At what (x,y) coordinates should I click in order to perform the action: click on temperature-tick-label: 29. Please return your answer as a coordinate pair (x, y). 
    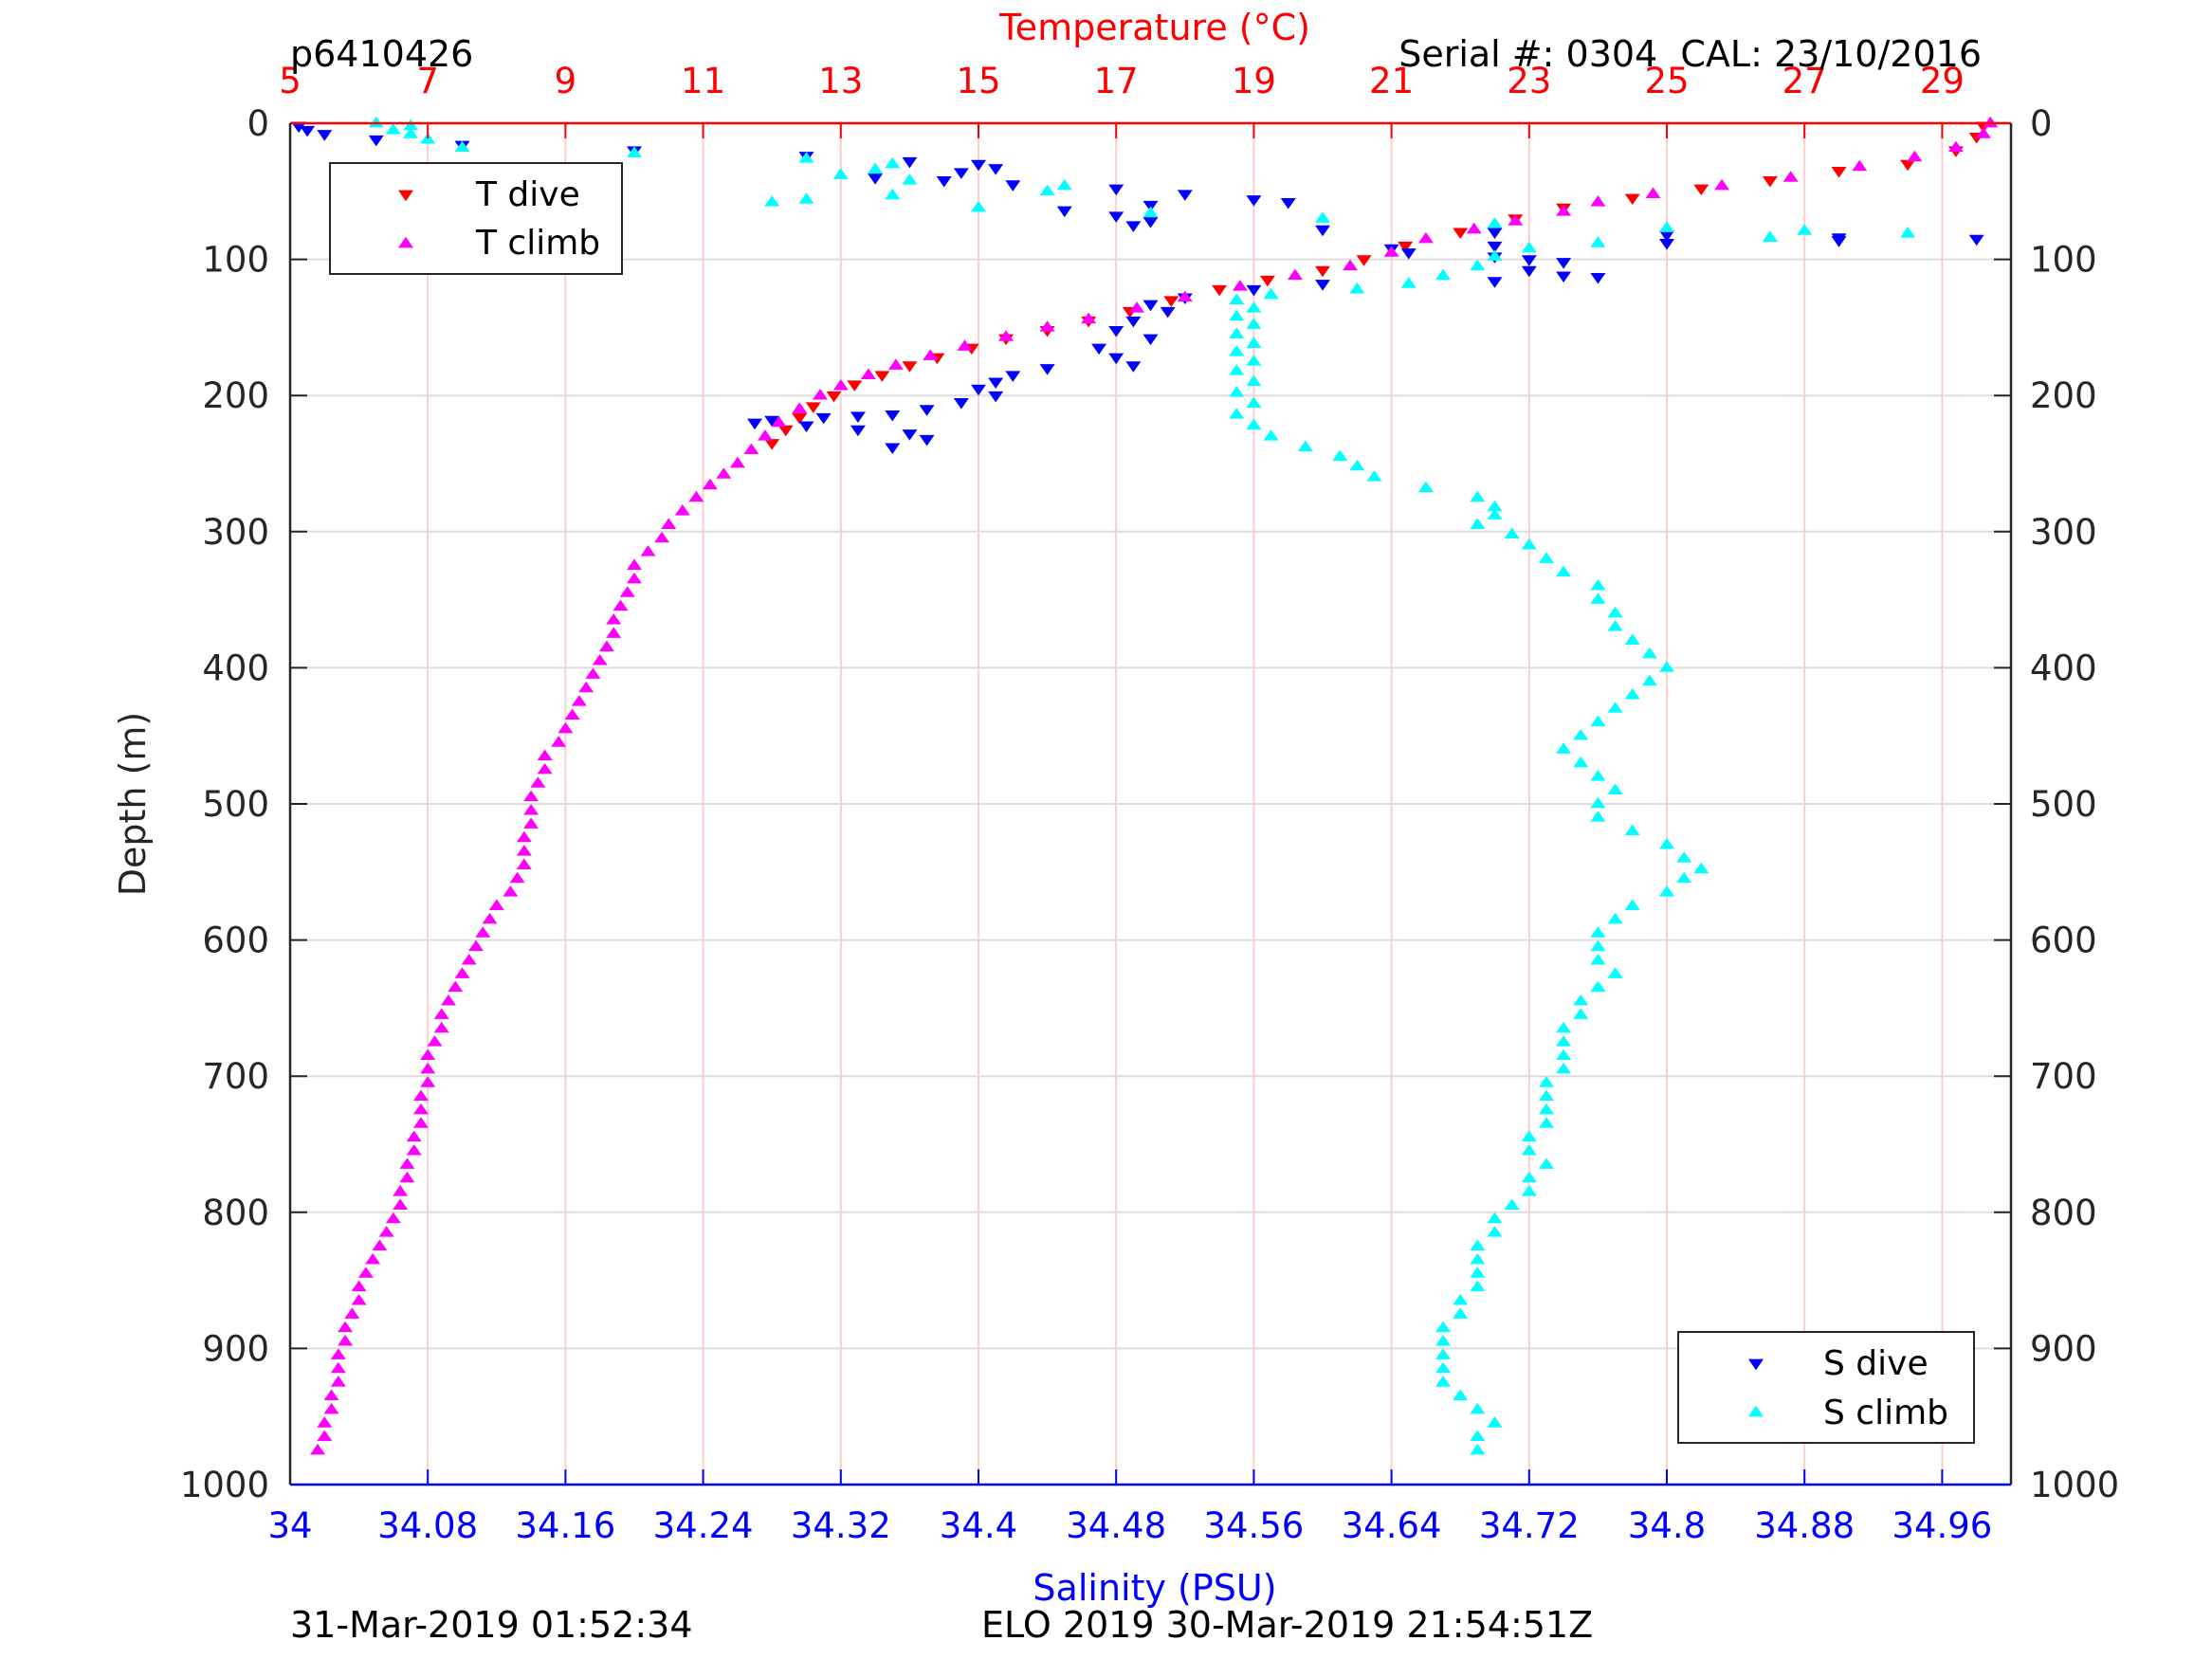
    Looking at the image, I should click on (1942, 81).